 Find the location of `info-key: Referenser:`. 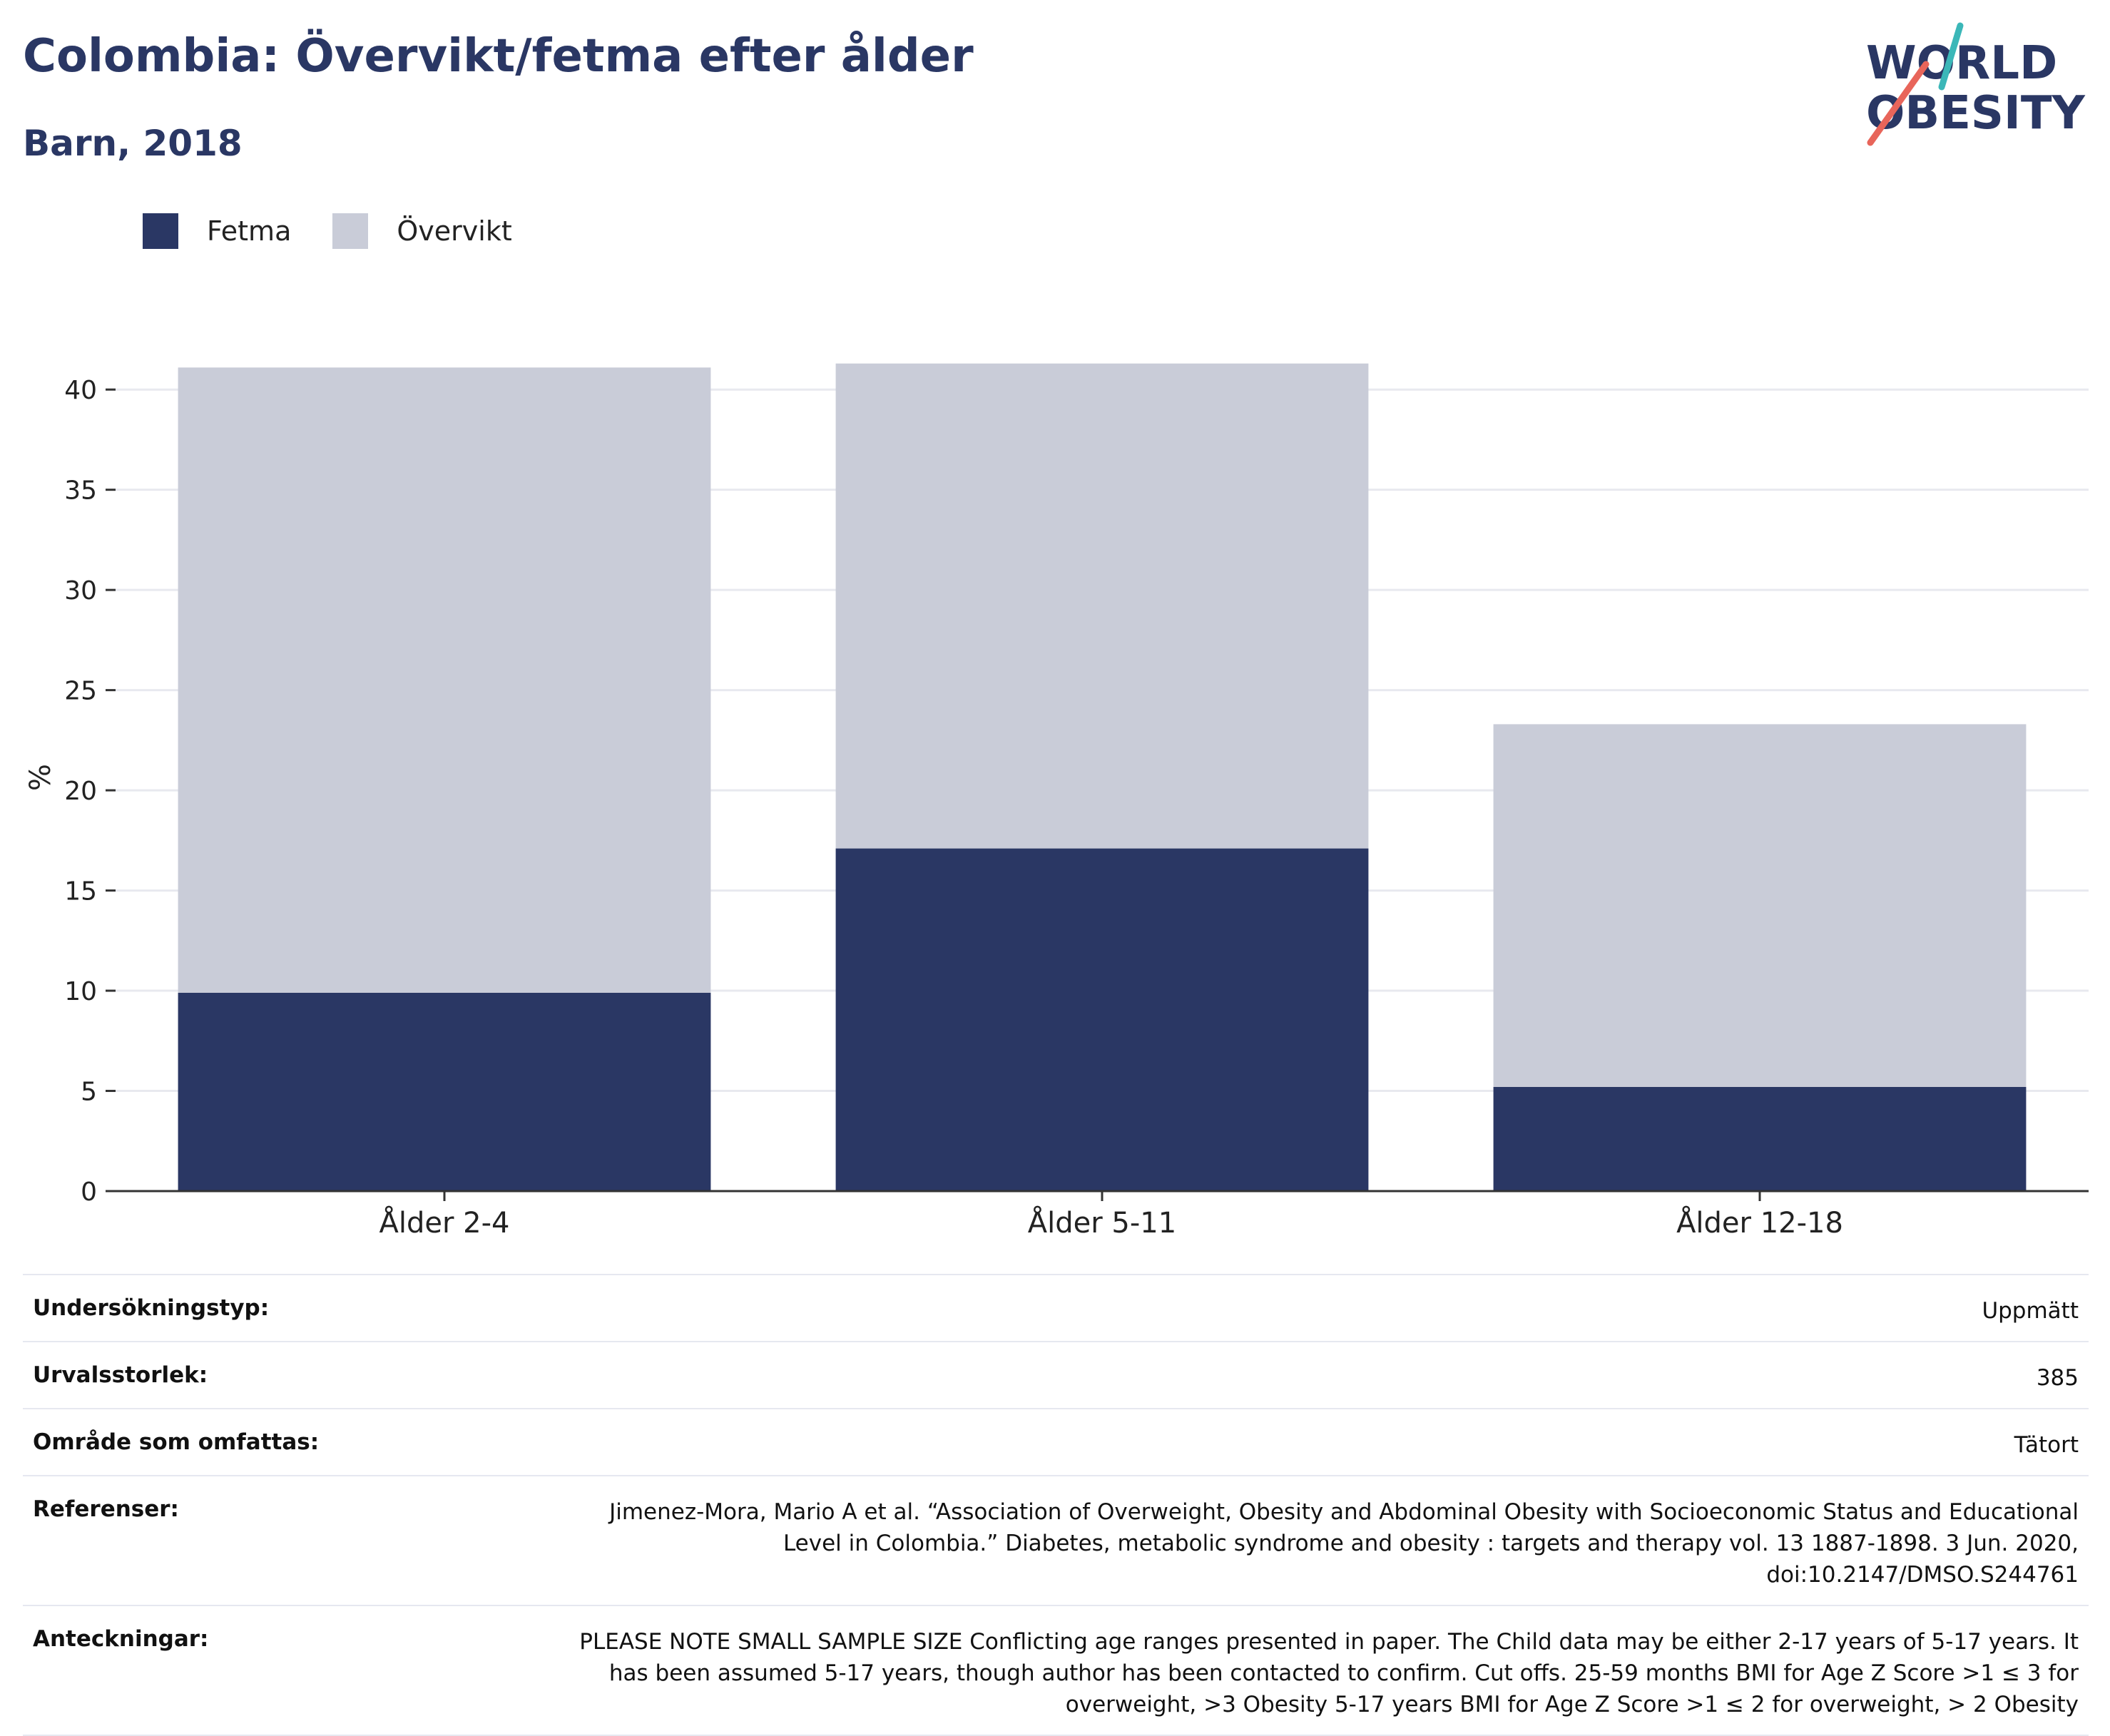

info-key: Referenser: is located at coordinates (106, 1509).